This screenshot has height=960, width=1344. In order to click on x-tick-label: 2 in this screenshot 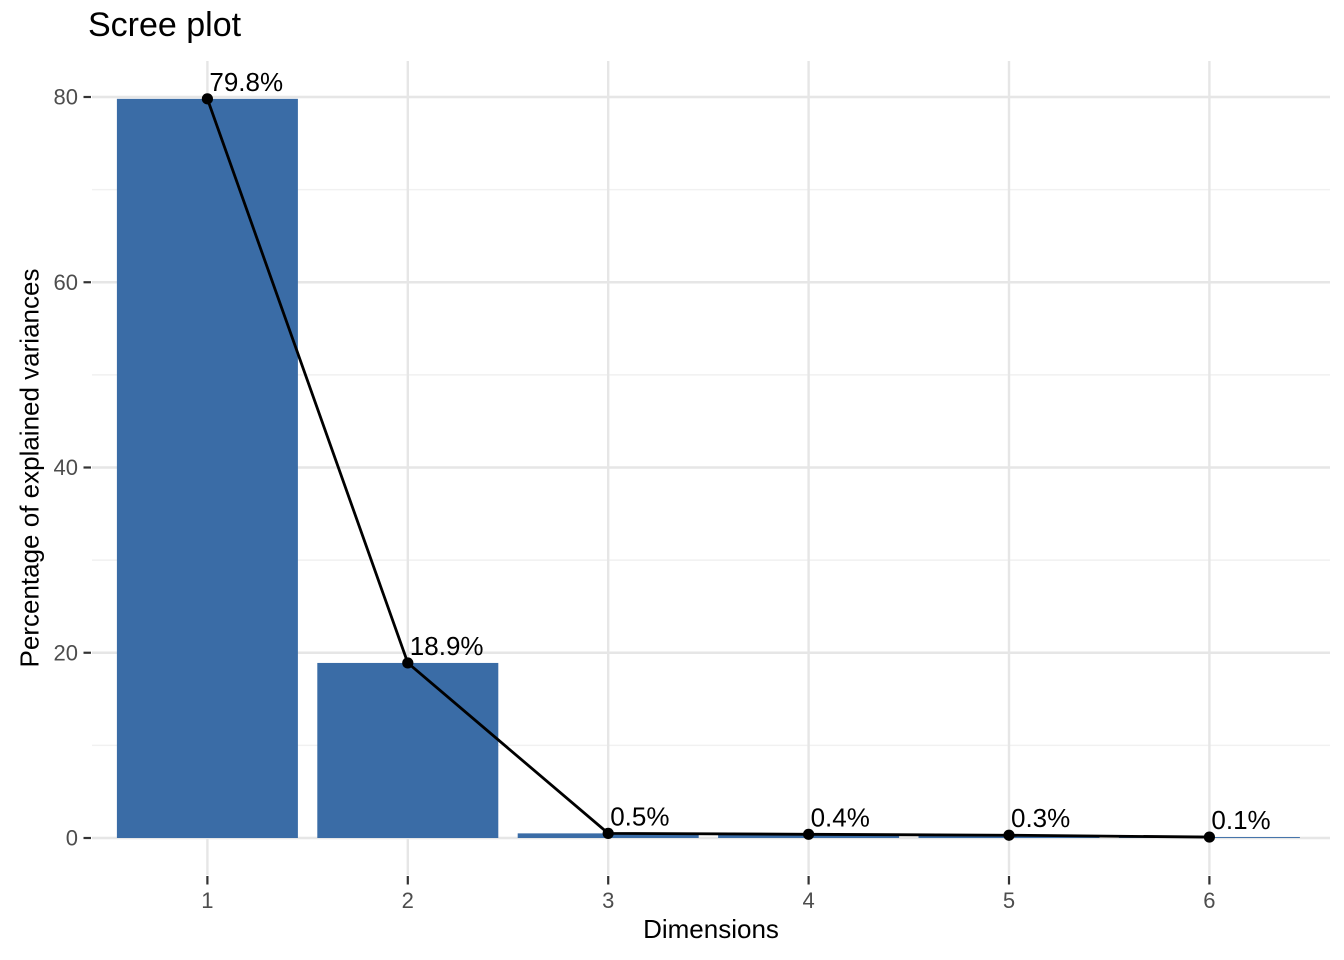, I will do `click(408, 900)`.